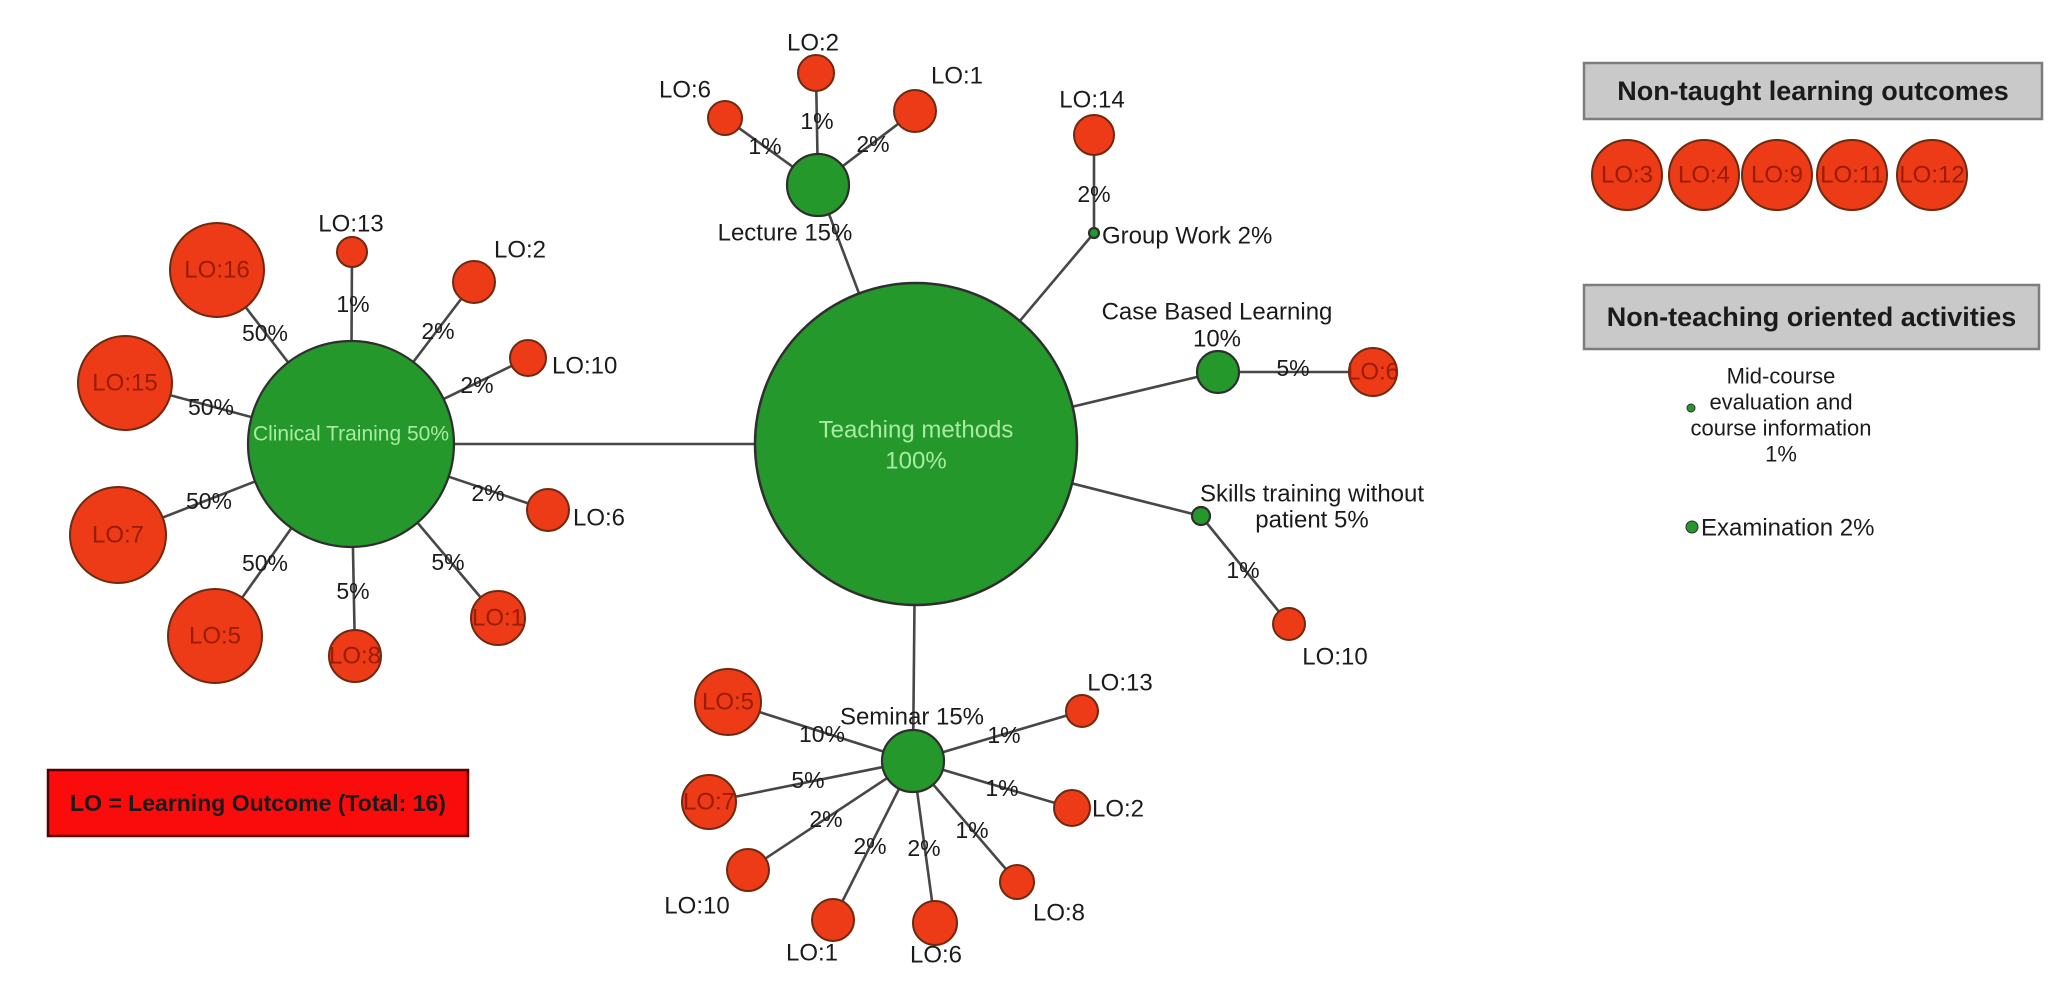  Describe the element at coordinates (351, 434) in the screenshot. I see `clinical-training-label: Clinical Training 50%` at that location.